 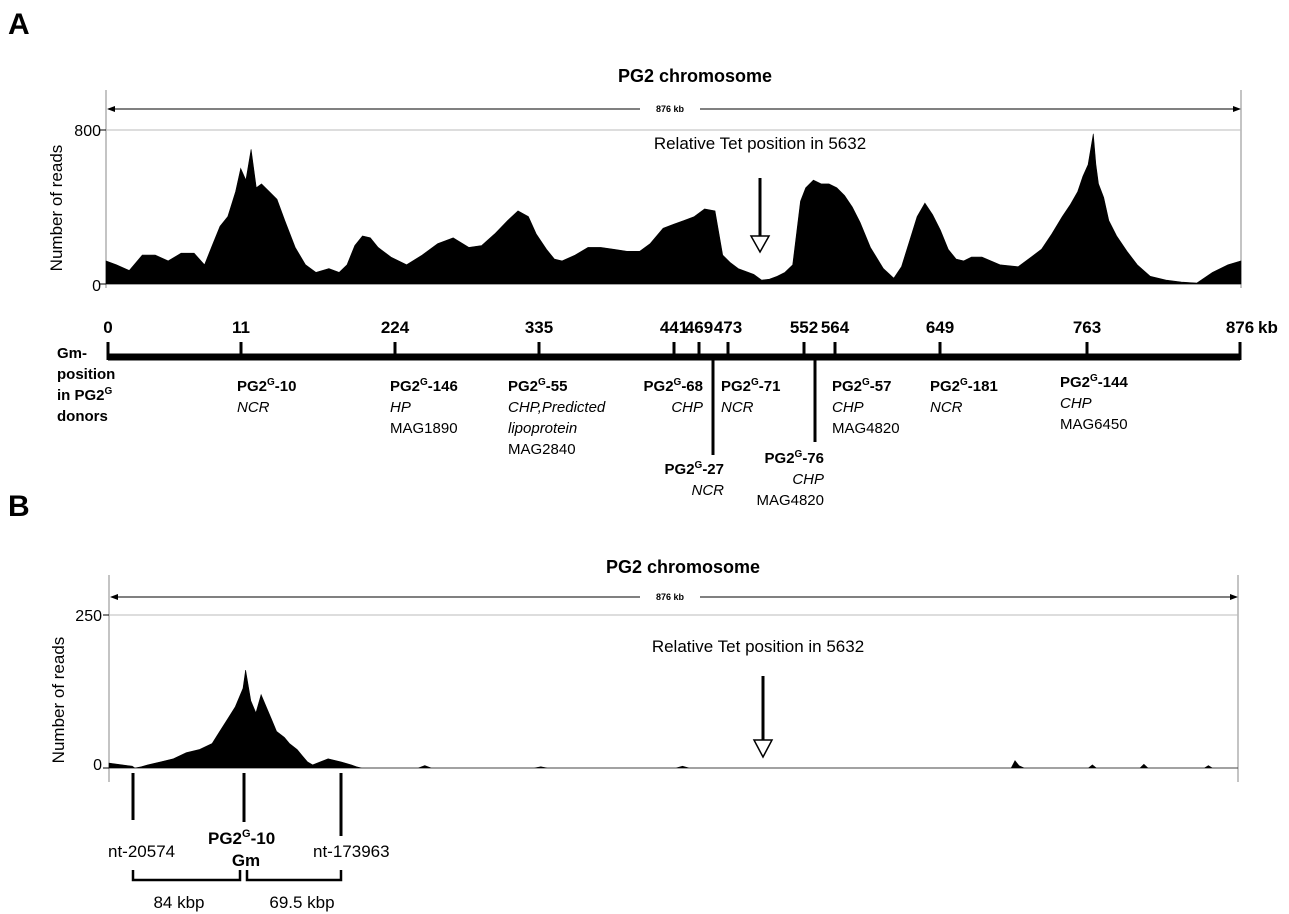 I want to click on panel-a-coverage-area, so click(x=673, y=209).